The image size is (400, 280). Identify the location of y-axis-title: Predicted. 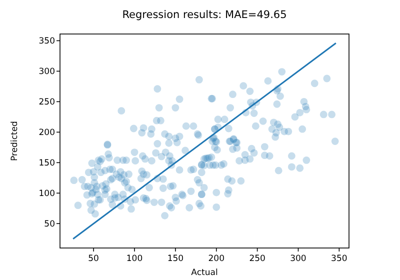
(15, 141).